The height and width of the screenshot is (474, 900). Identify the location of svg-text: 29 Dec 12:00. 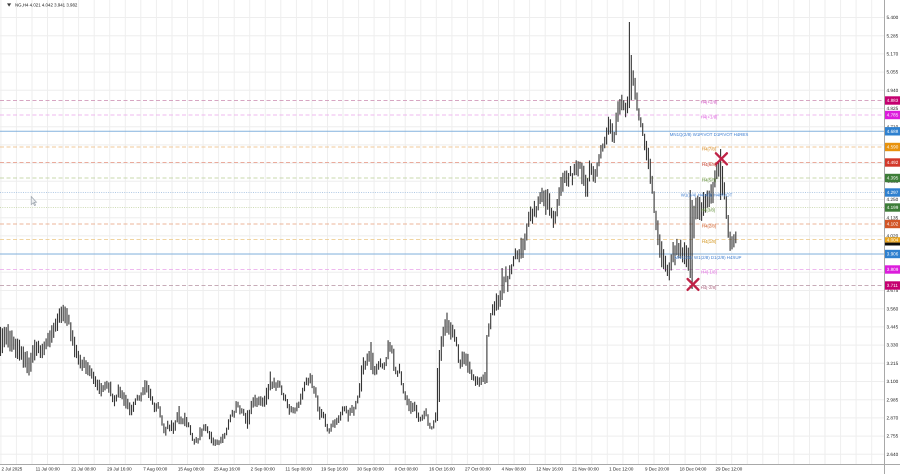
(728, 468).